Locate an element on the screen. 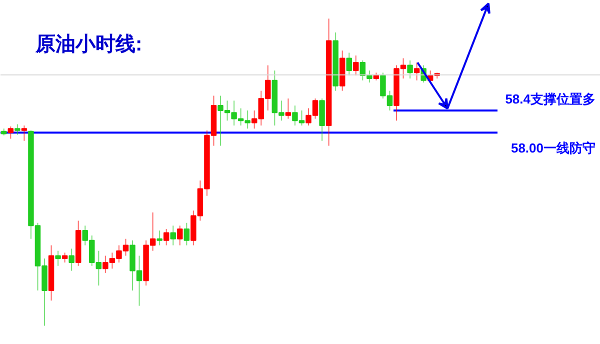  ref-line-label: 58.4支撑位置多 is located at coordinates (550, 98).